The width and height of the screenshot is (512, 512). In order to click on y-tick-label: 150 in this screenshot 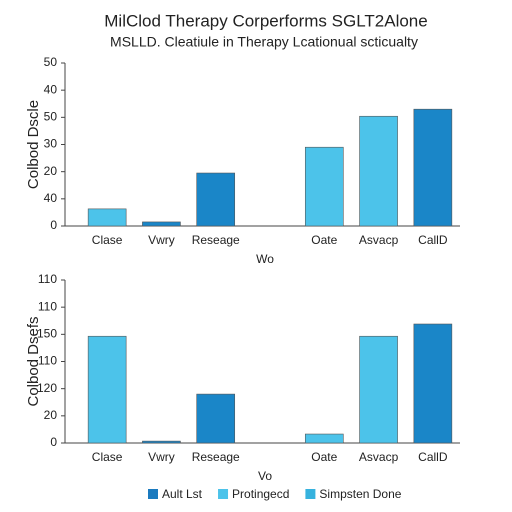, I will do `click(47, 334)`.